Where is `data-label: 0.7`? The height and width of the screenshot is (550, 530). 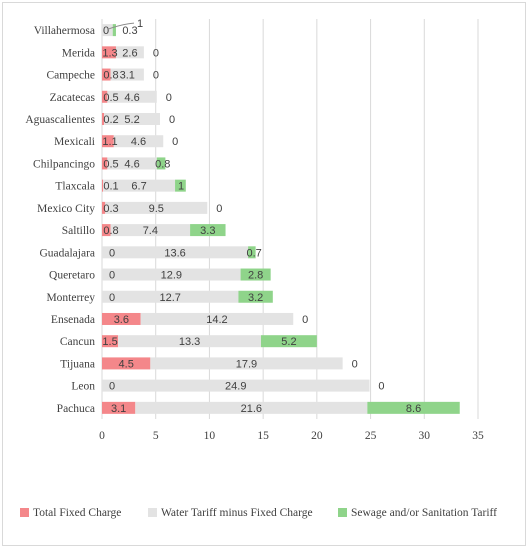 data-label: 0.7 is located at coordinates (253, 253).